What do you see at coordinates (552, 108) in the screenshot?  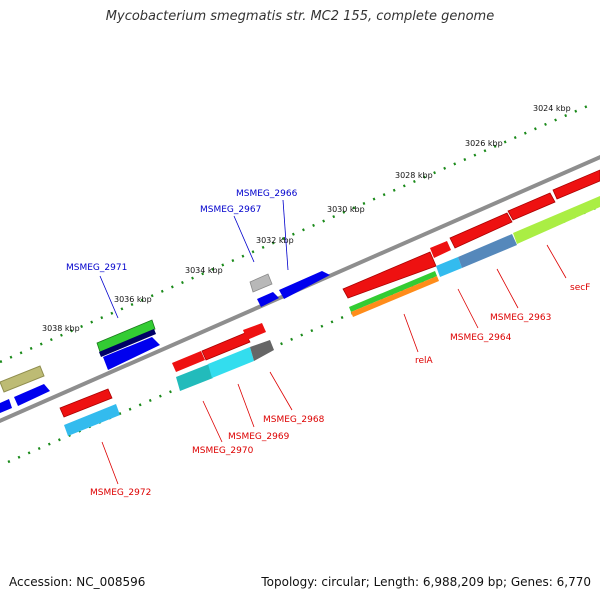 I see `scale-label: 3024 kbp` at bounding box center [552, 108].